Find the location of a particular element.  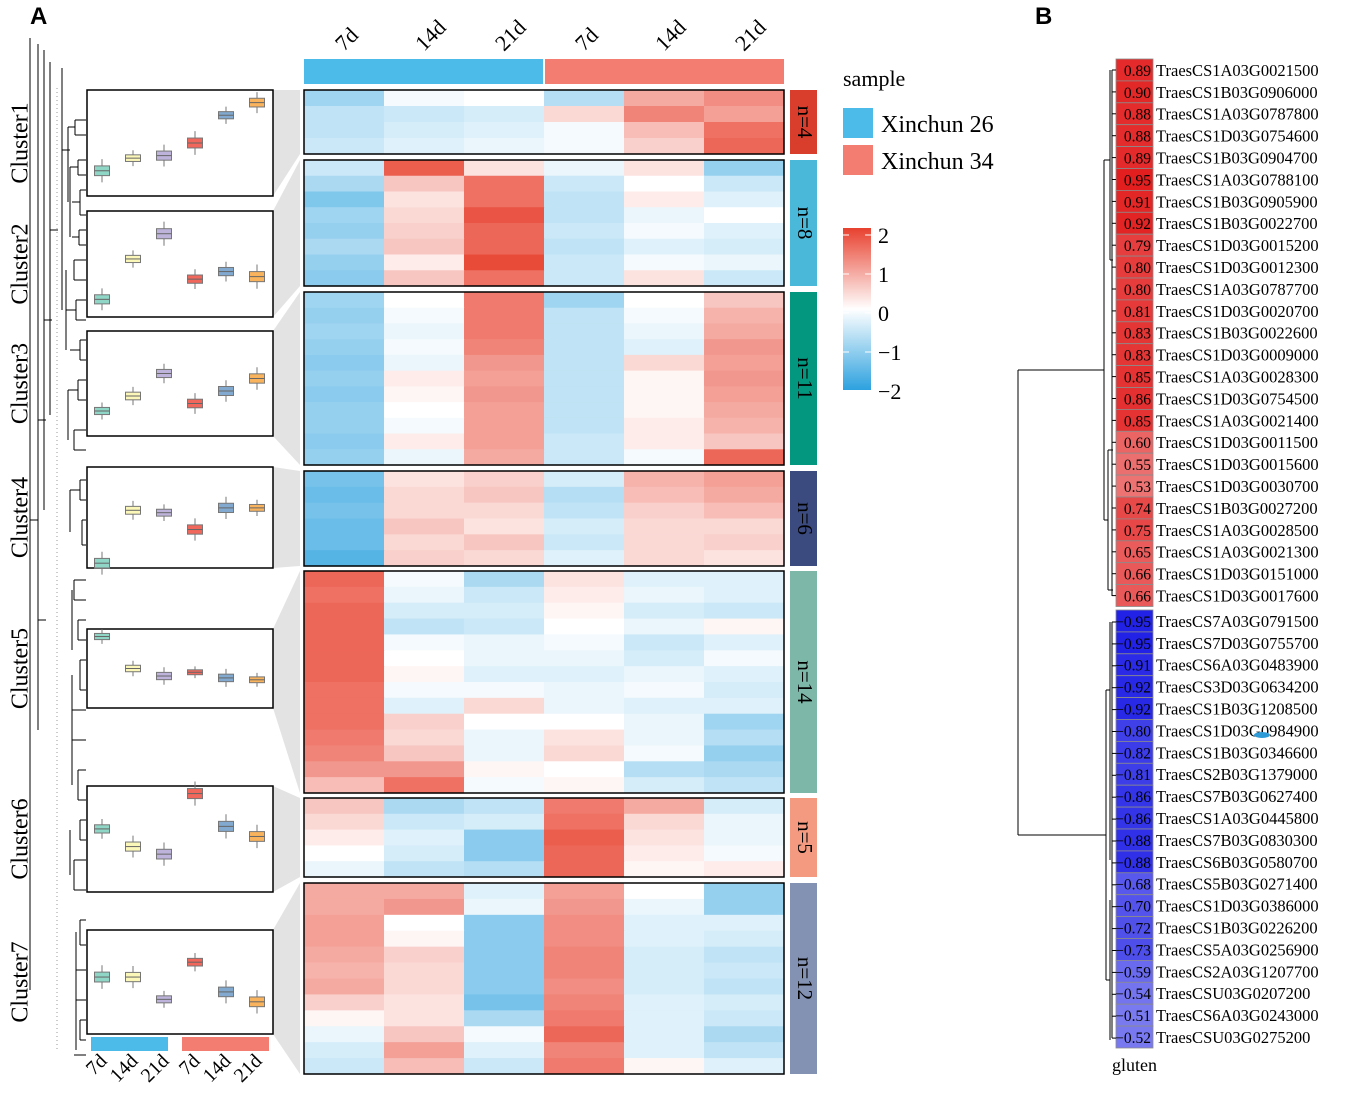

gene-label: TraesCS1D03G0015200 is located at coordinates (1237, 245).